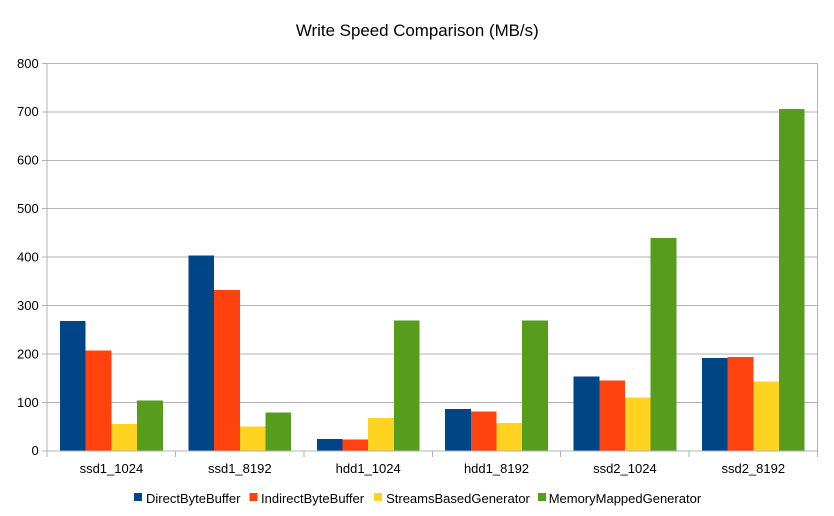  I want to click on svg-text: hdd1_1024, so click(368, 468).